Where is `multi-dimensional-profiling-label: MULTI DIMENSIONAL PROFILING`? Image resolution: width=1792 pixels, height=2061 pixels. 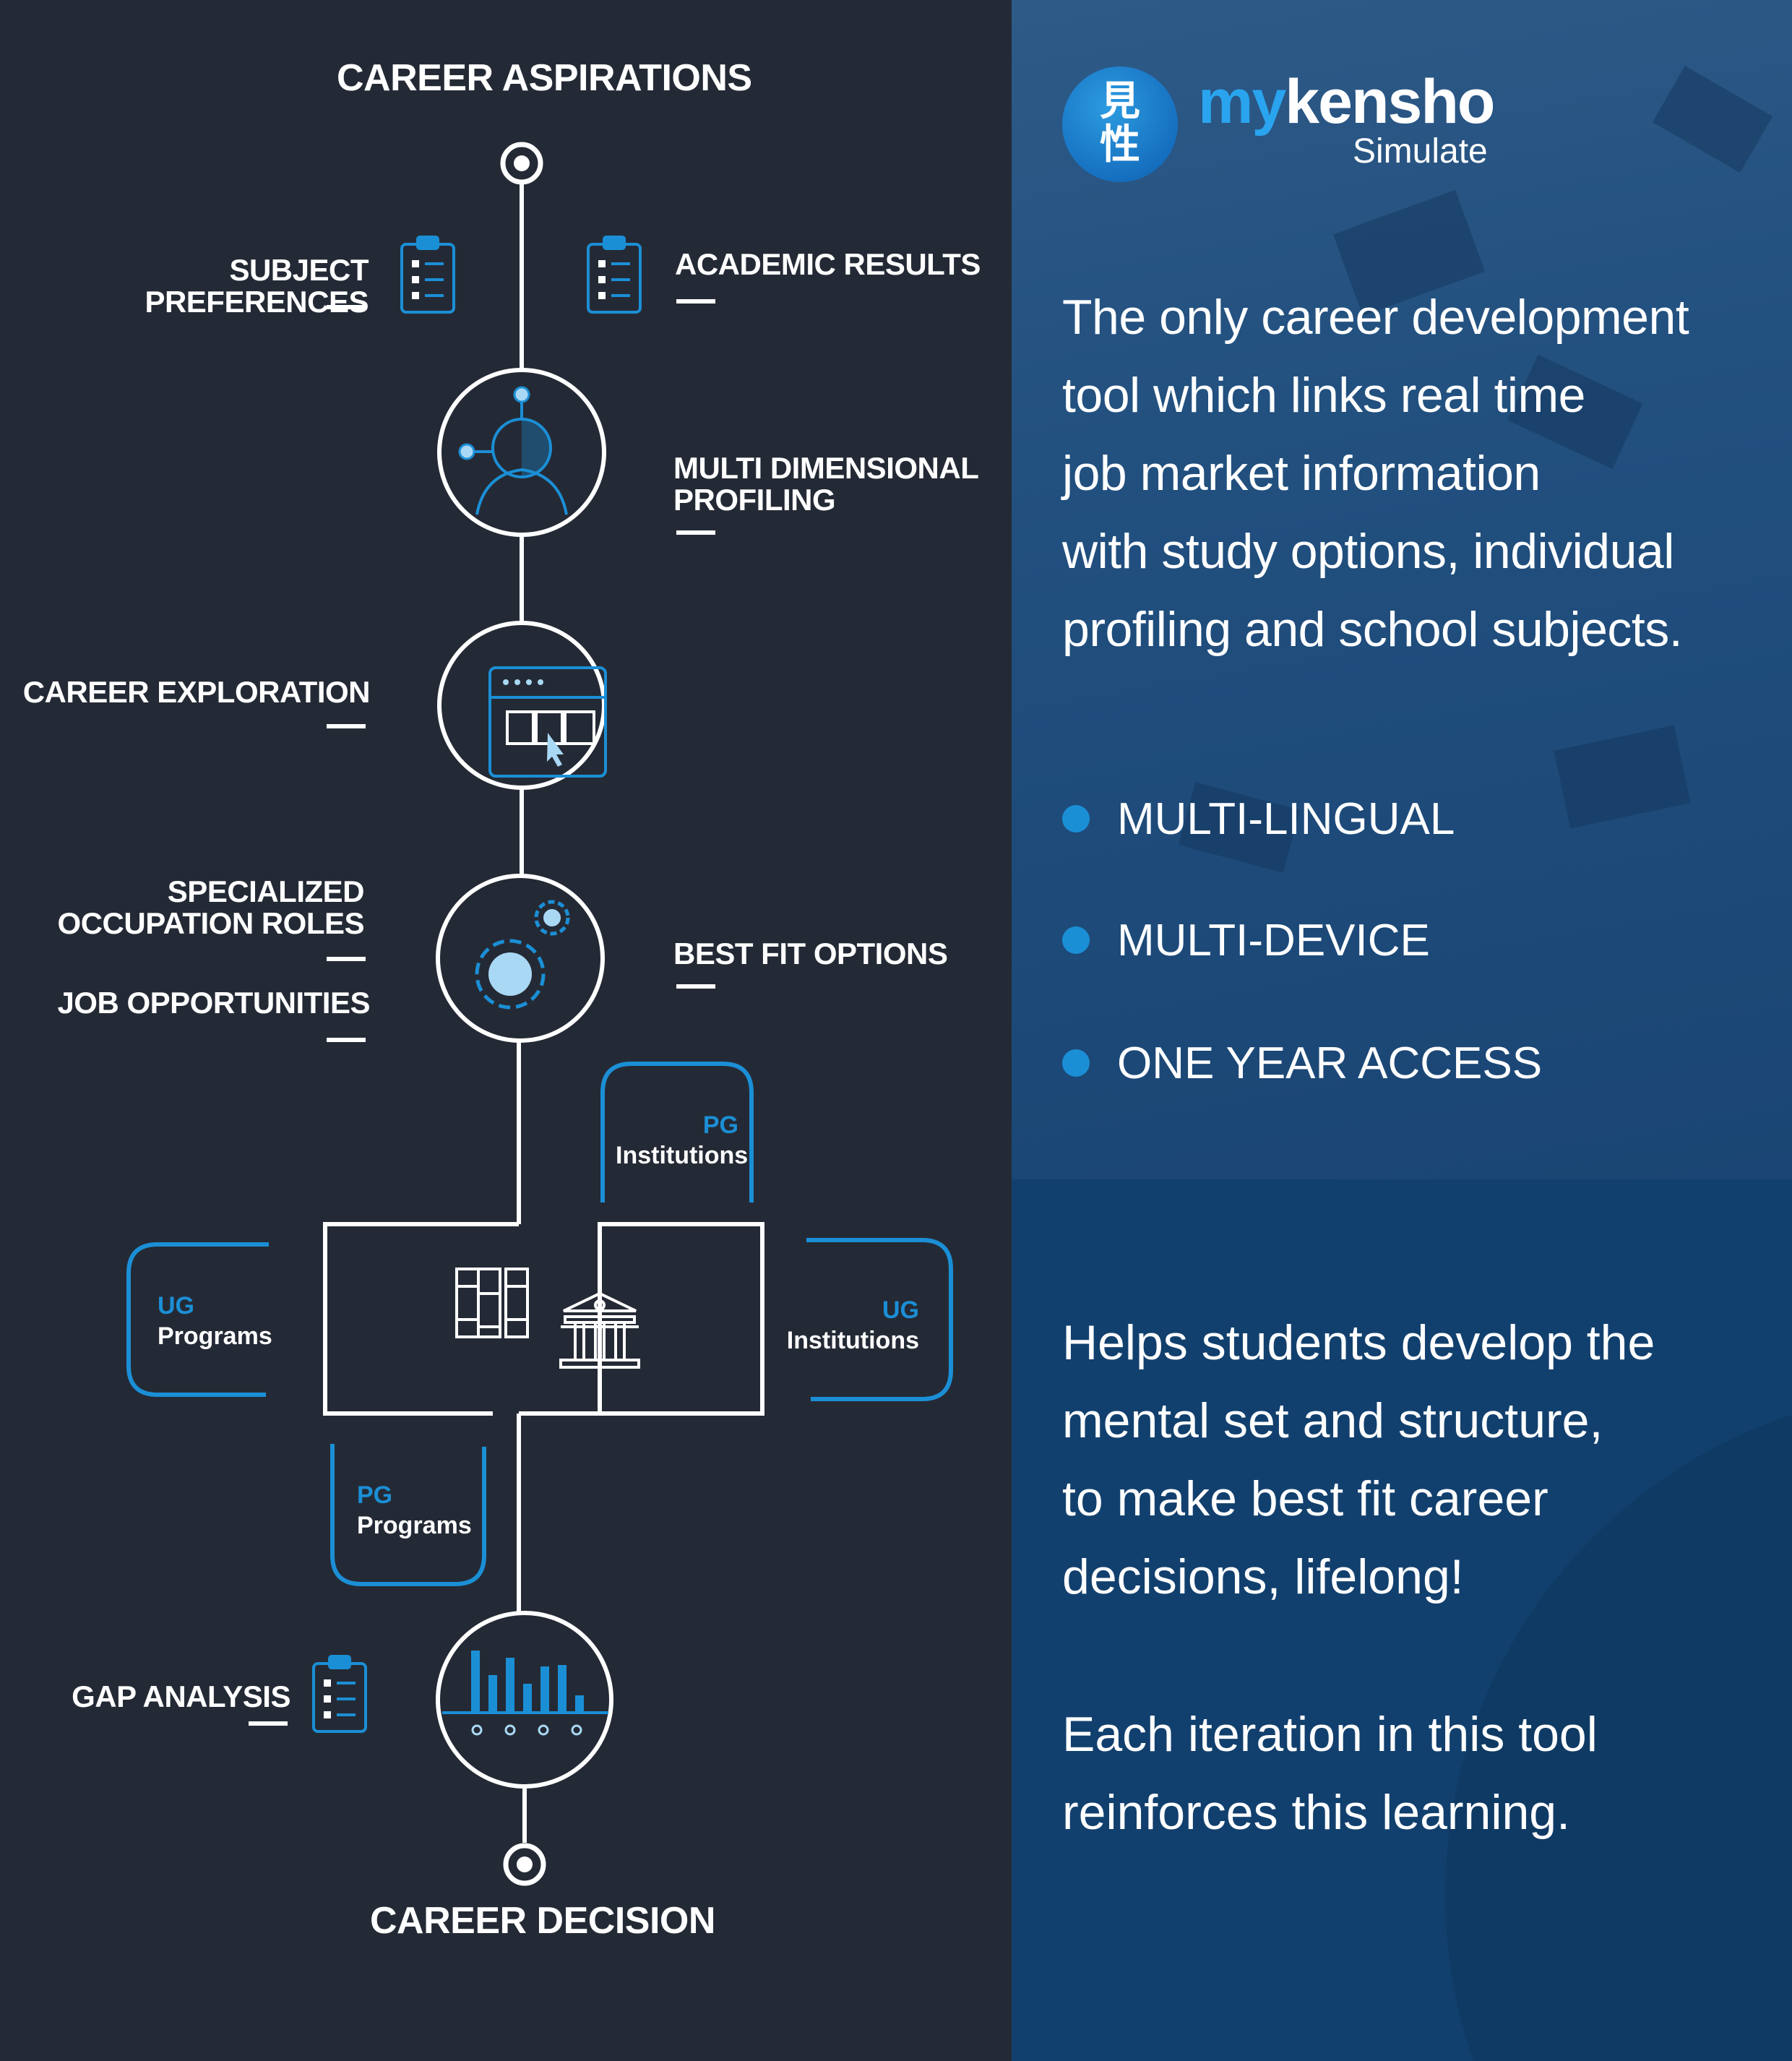 multi-dimensional-profiling-label: MULTI DIMENSIONAL PROFILING is located at coordinates (826, 484).